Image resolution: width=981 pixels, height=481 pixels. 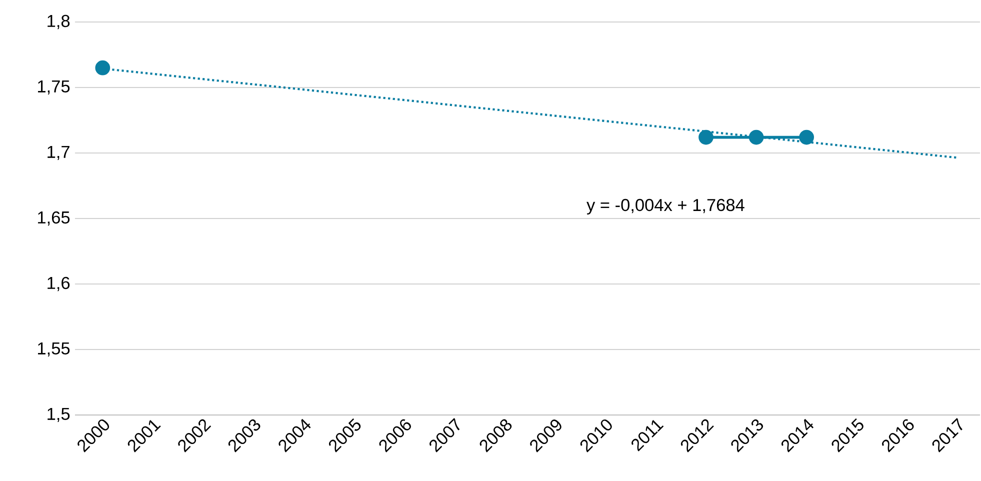 What do you see at coordinates (59, 415) in the screenshot?
I see `y-tick-label: 1,5` at bounding box center [59, 415].